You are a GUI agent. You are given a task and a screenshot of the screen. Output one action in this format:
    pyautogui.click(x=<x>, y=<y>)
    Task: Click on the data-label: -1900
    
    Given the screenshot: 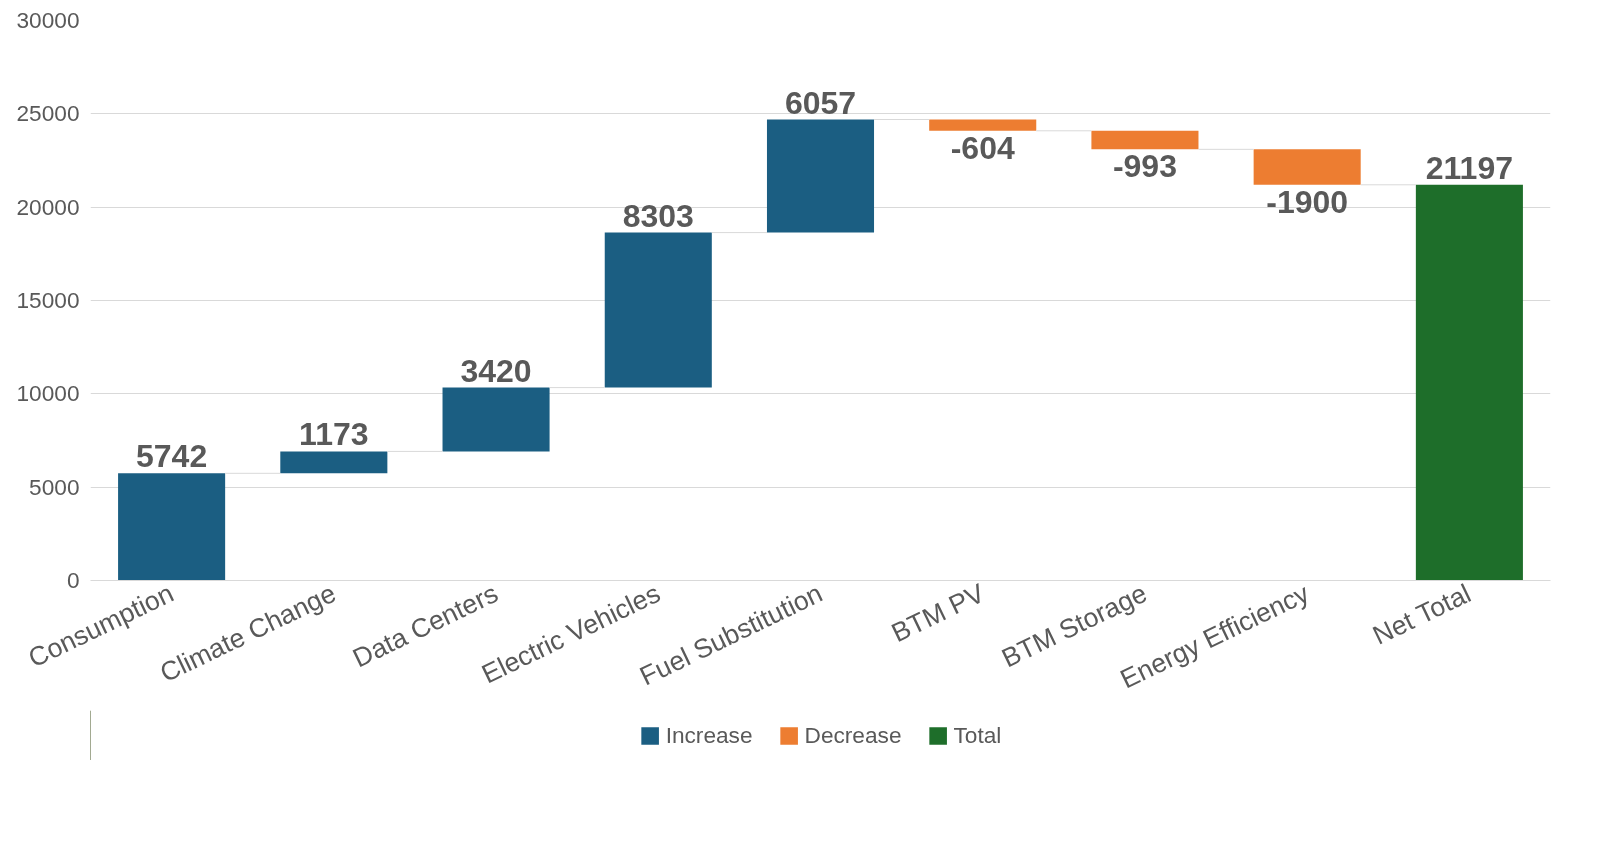 What is the action you would take?
    pyautogui.click(x=1307, y=201)
    